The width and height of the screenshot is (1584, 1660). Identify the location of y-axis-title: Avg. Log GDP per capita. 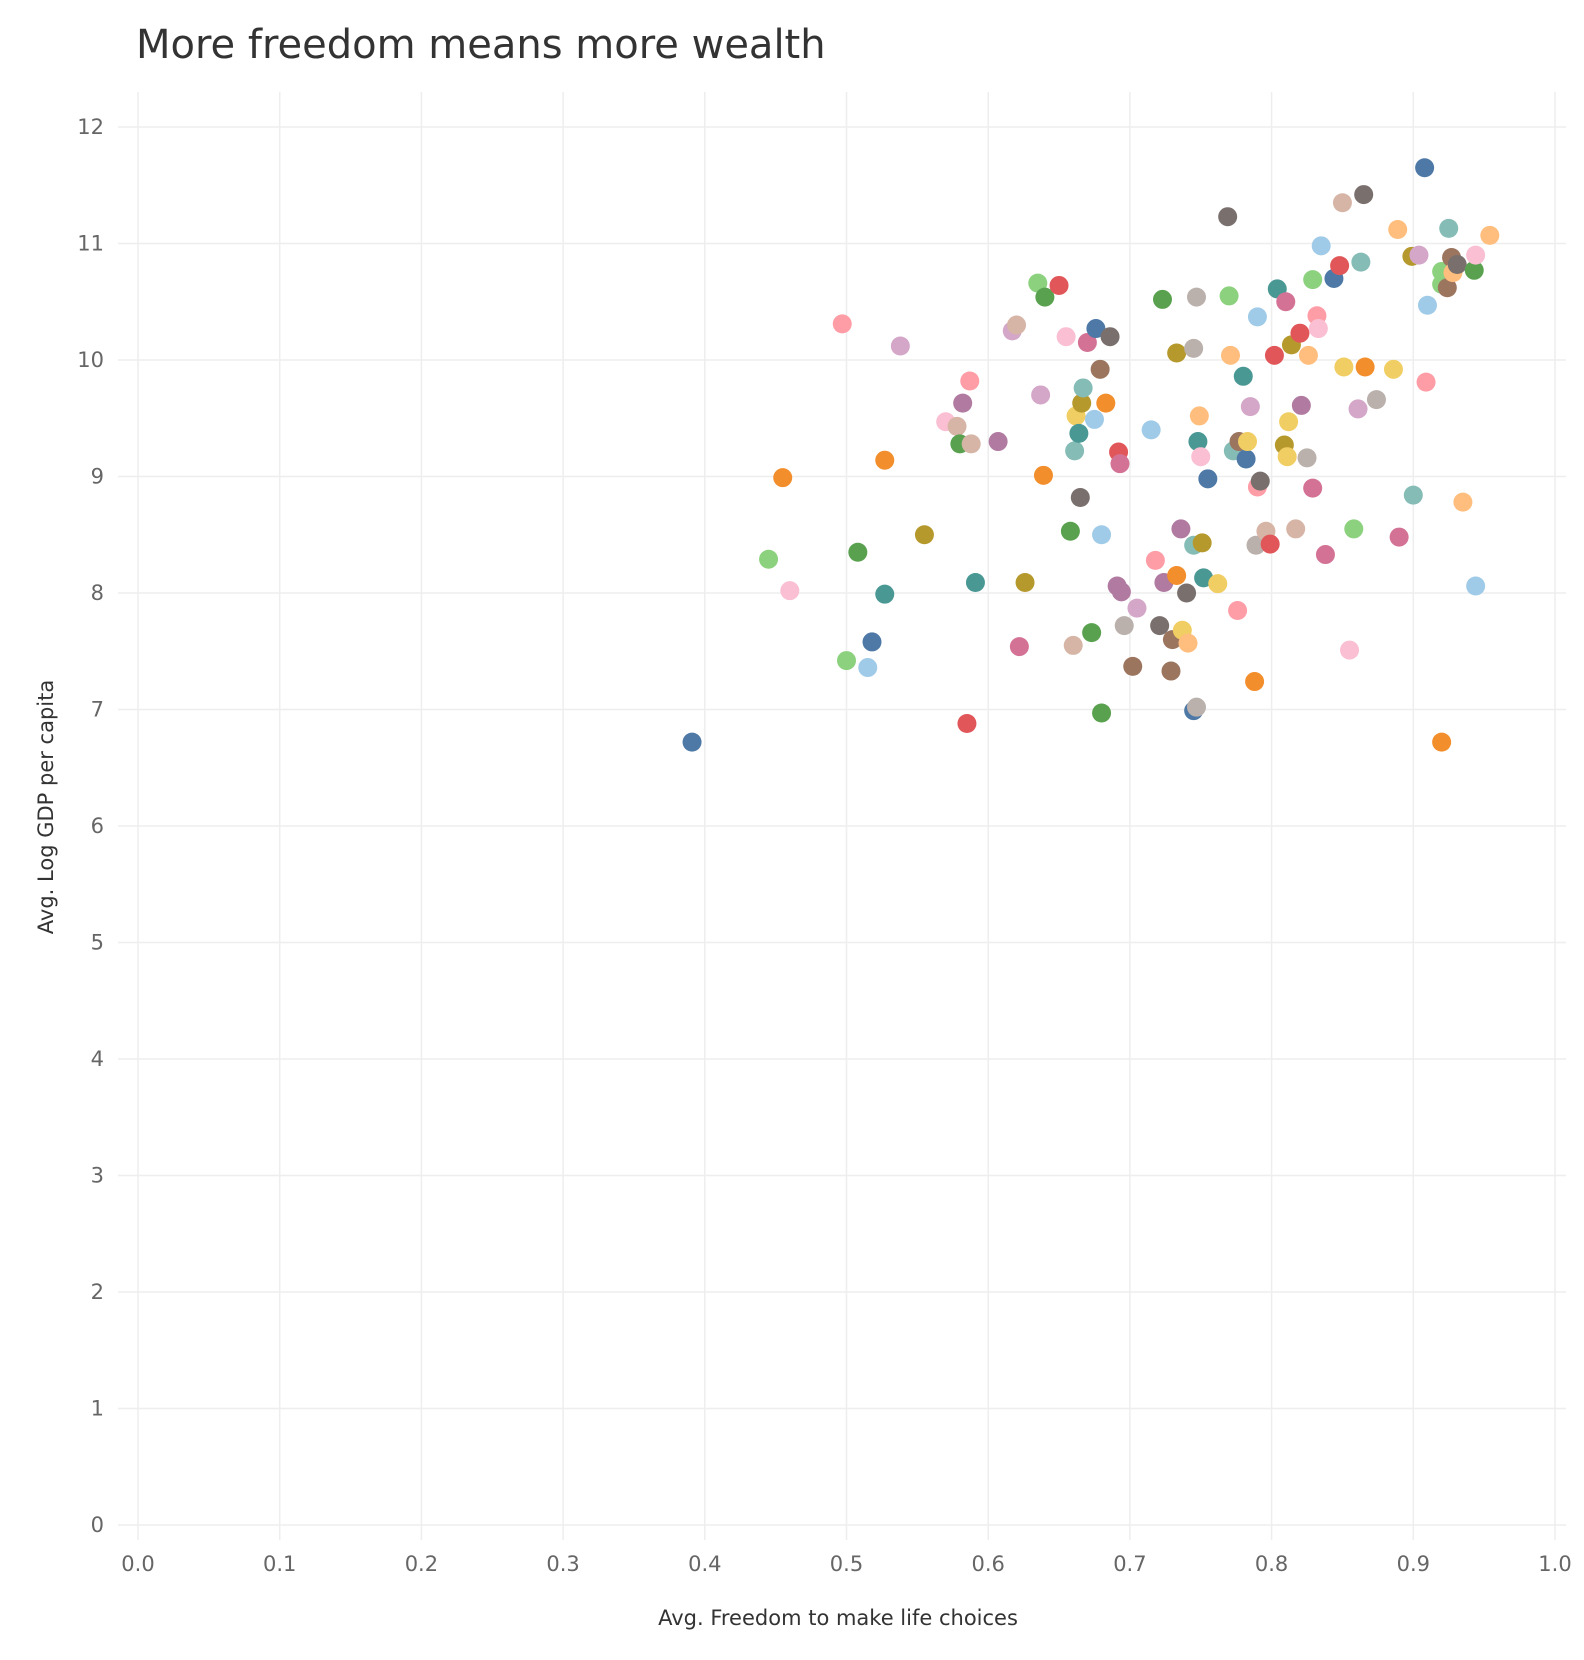
(46, 807).